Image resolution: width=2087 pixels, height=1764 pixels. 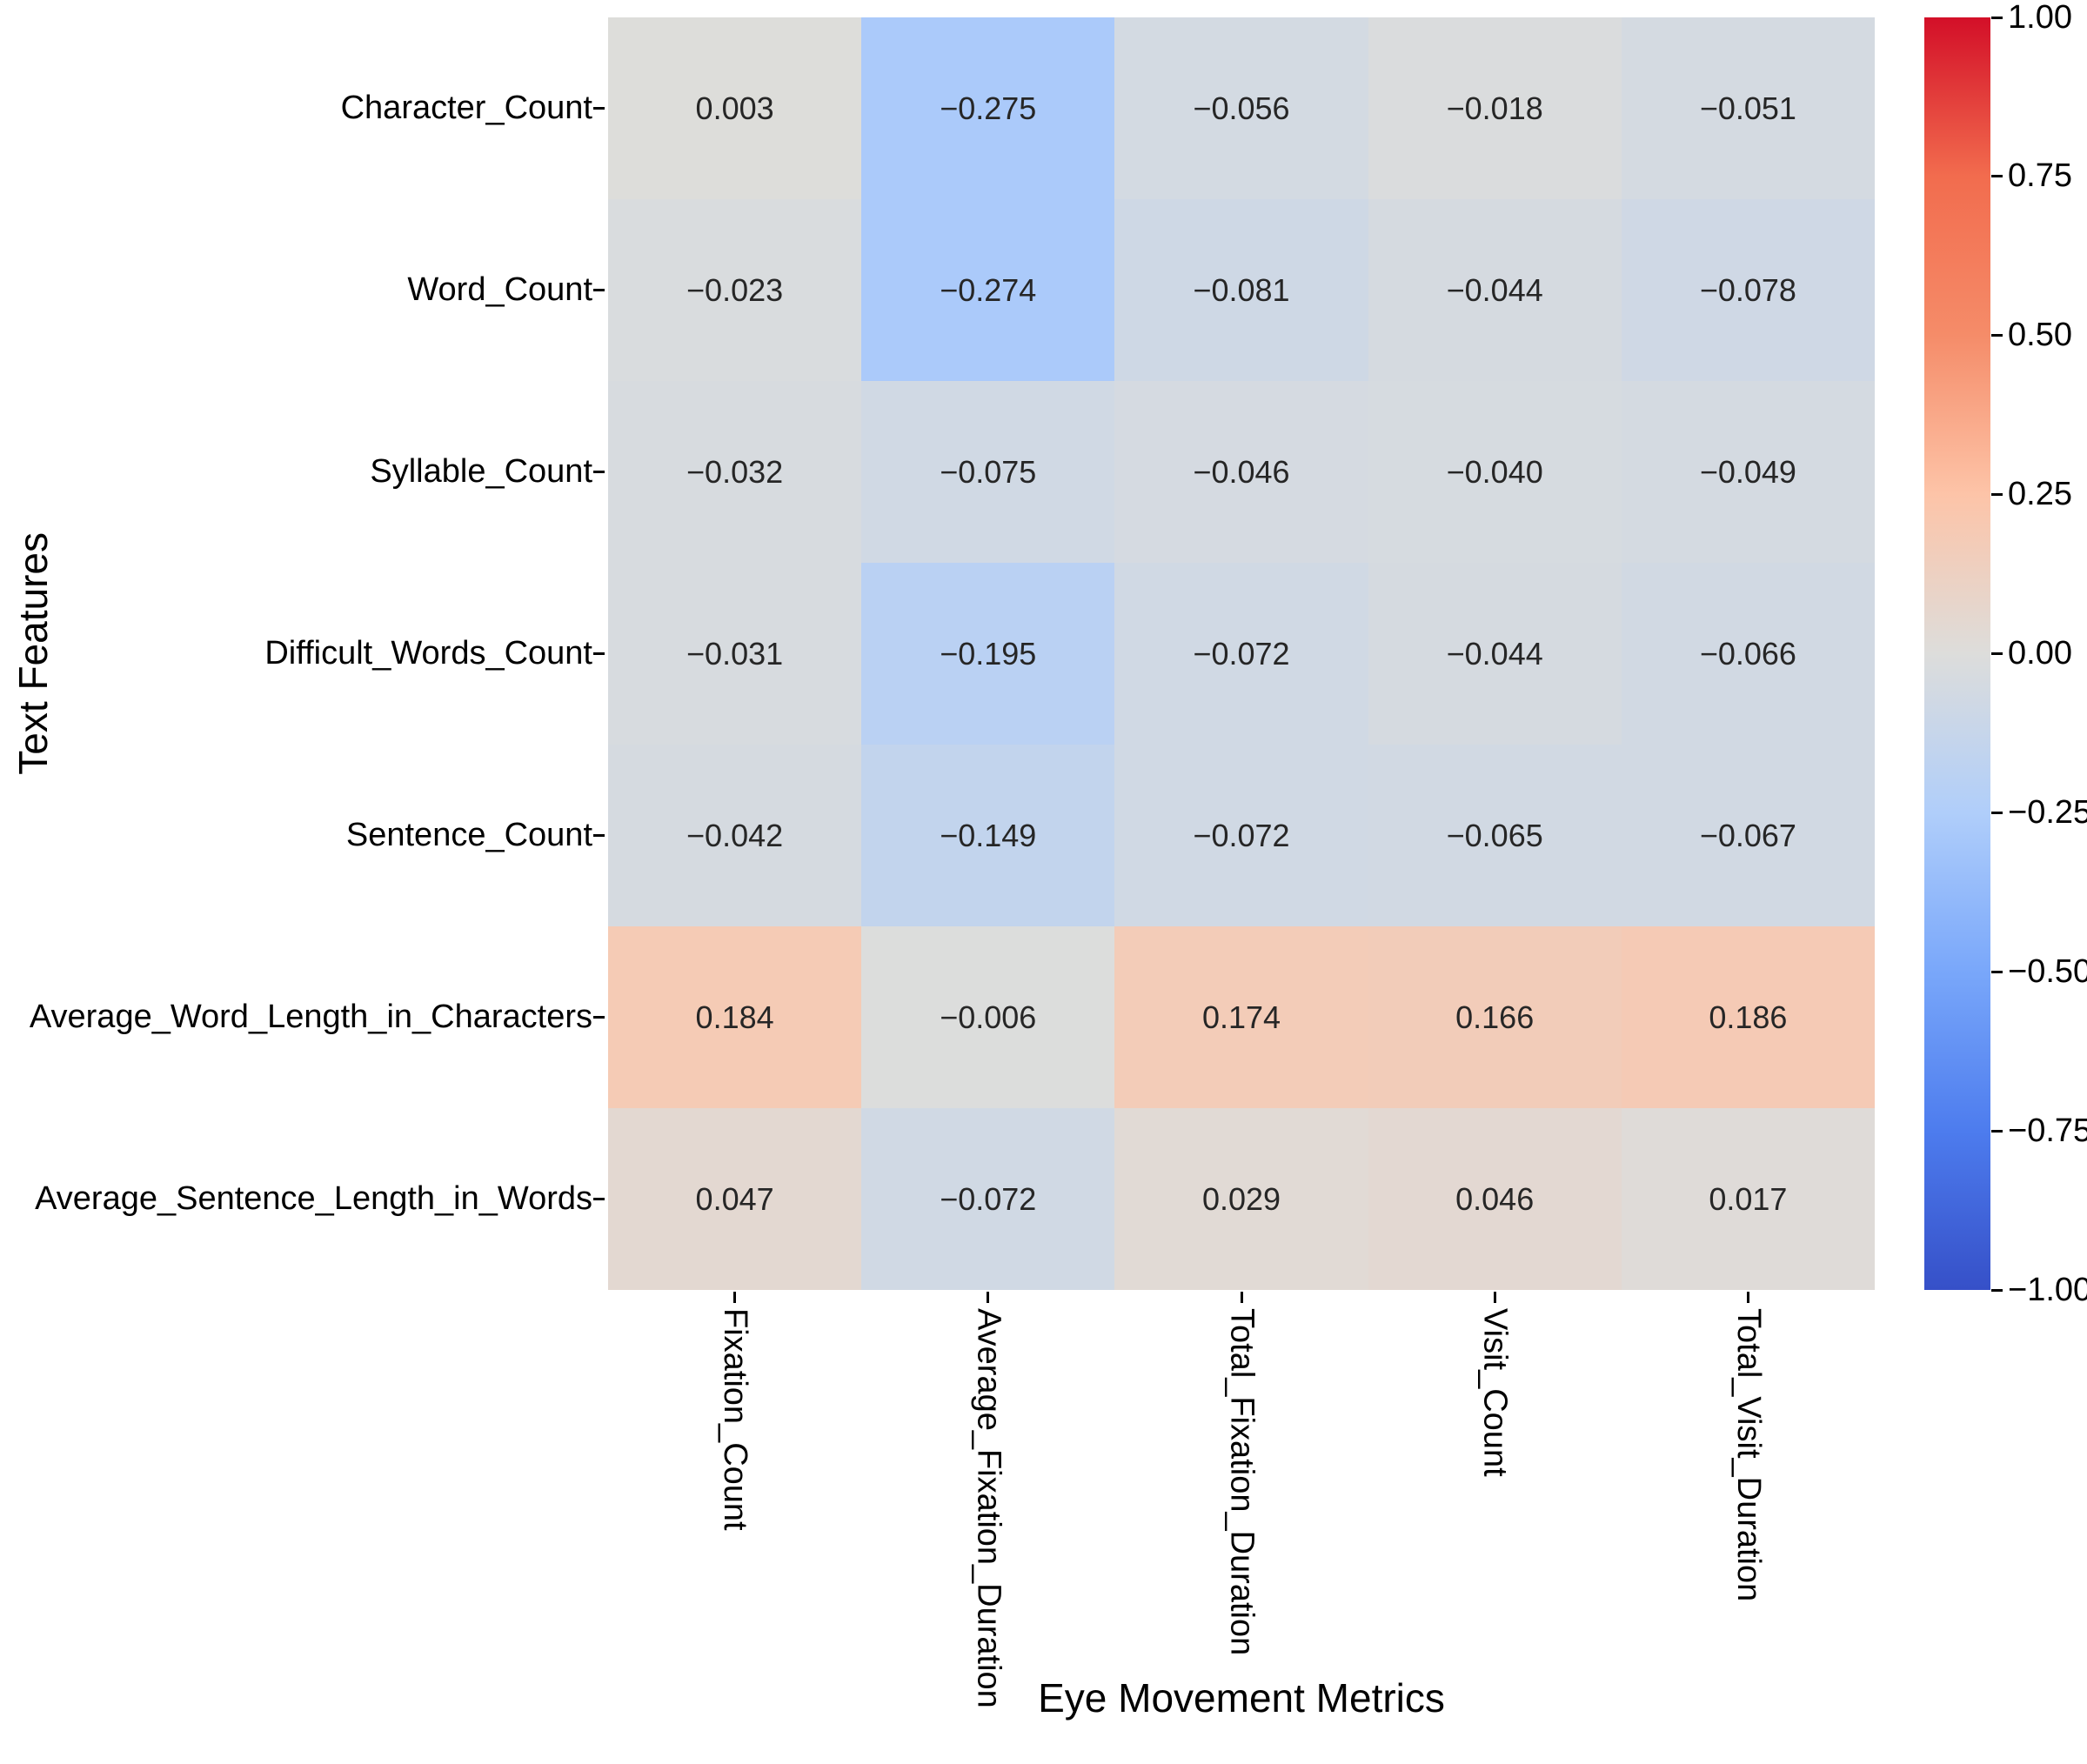 I want to click on heatmap-cell: −0.078, so click(x=1748, y=290).